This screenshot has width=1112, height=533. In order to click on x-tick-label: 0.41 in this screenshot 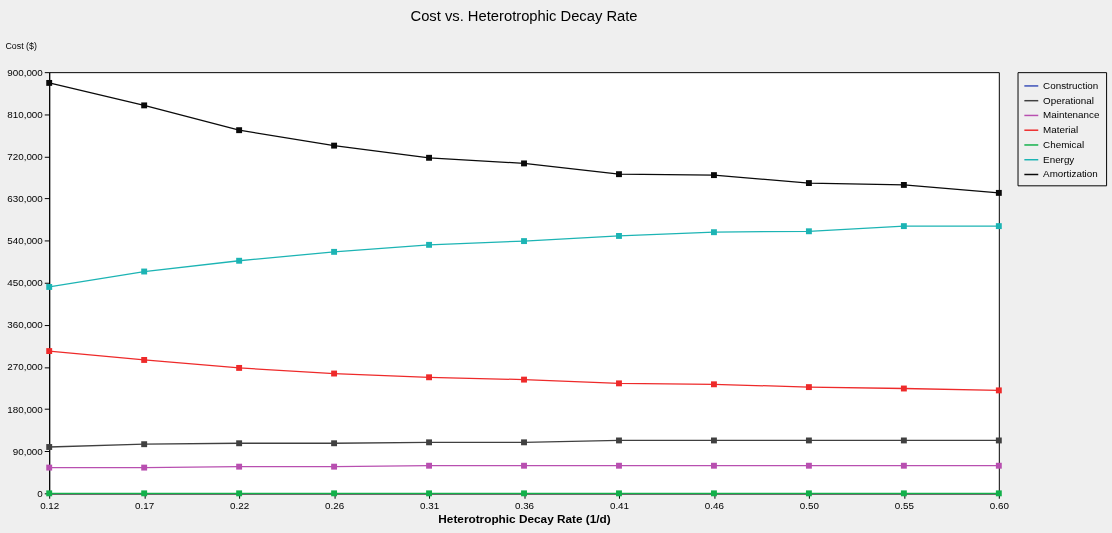, I will do `click(619, 505)`.